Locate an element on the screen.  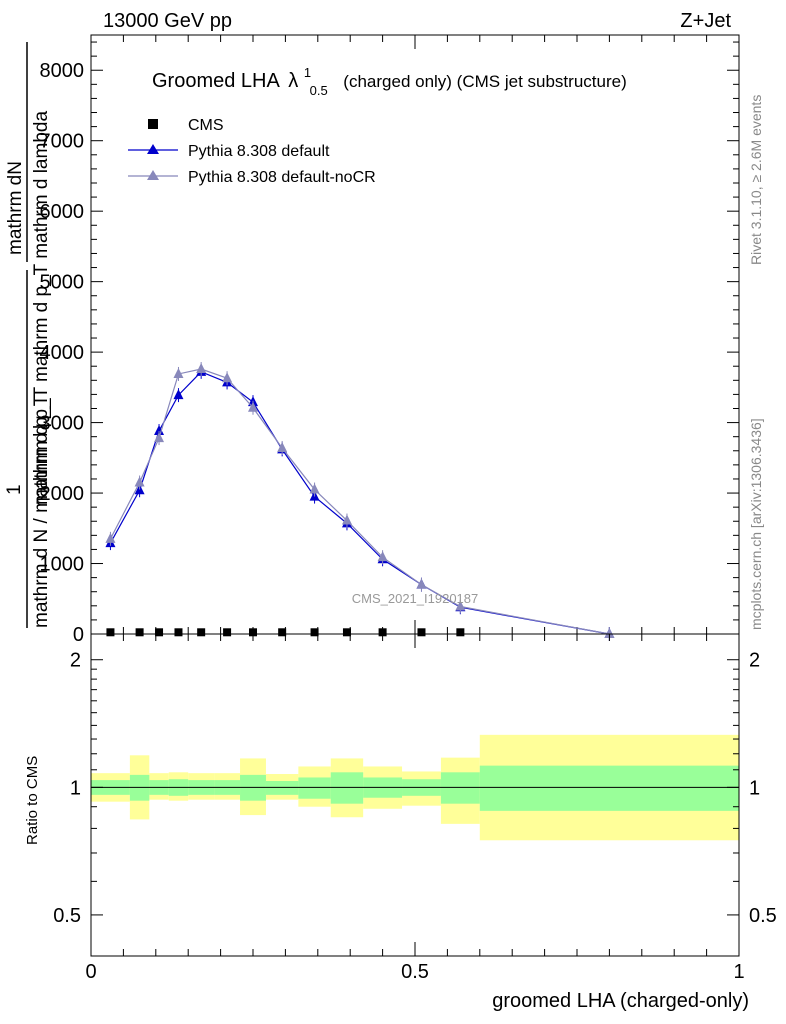
main-y-tick-label: 7000 is located at coordinates (62, 142).